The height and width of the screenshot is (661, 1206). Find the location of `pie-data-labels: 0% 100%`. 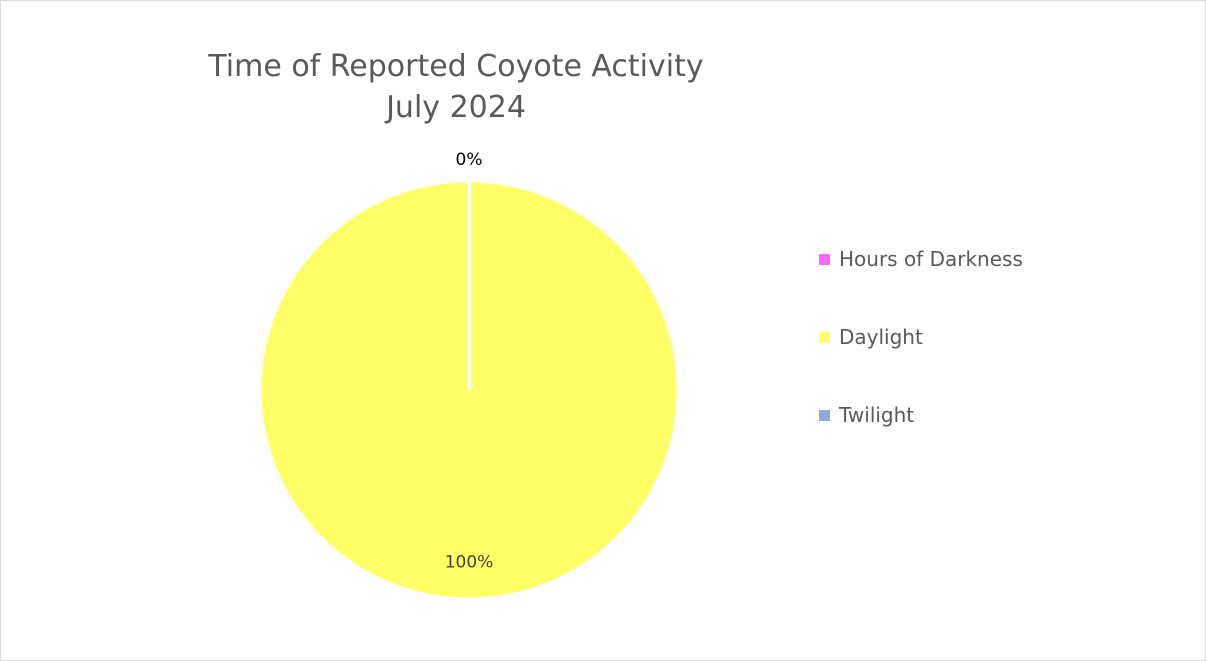

pie-data-labels: 0% 100% is located at coordinates (469, 361).